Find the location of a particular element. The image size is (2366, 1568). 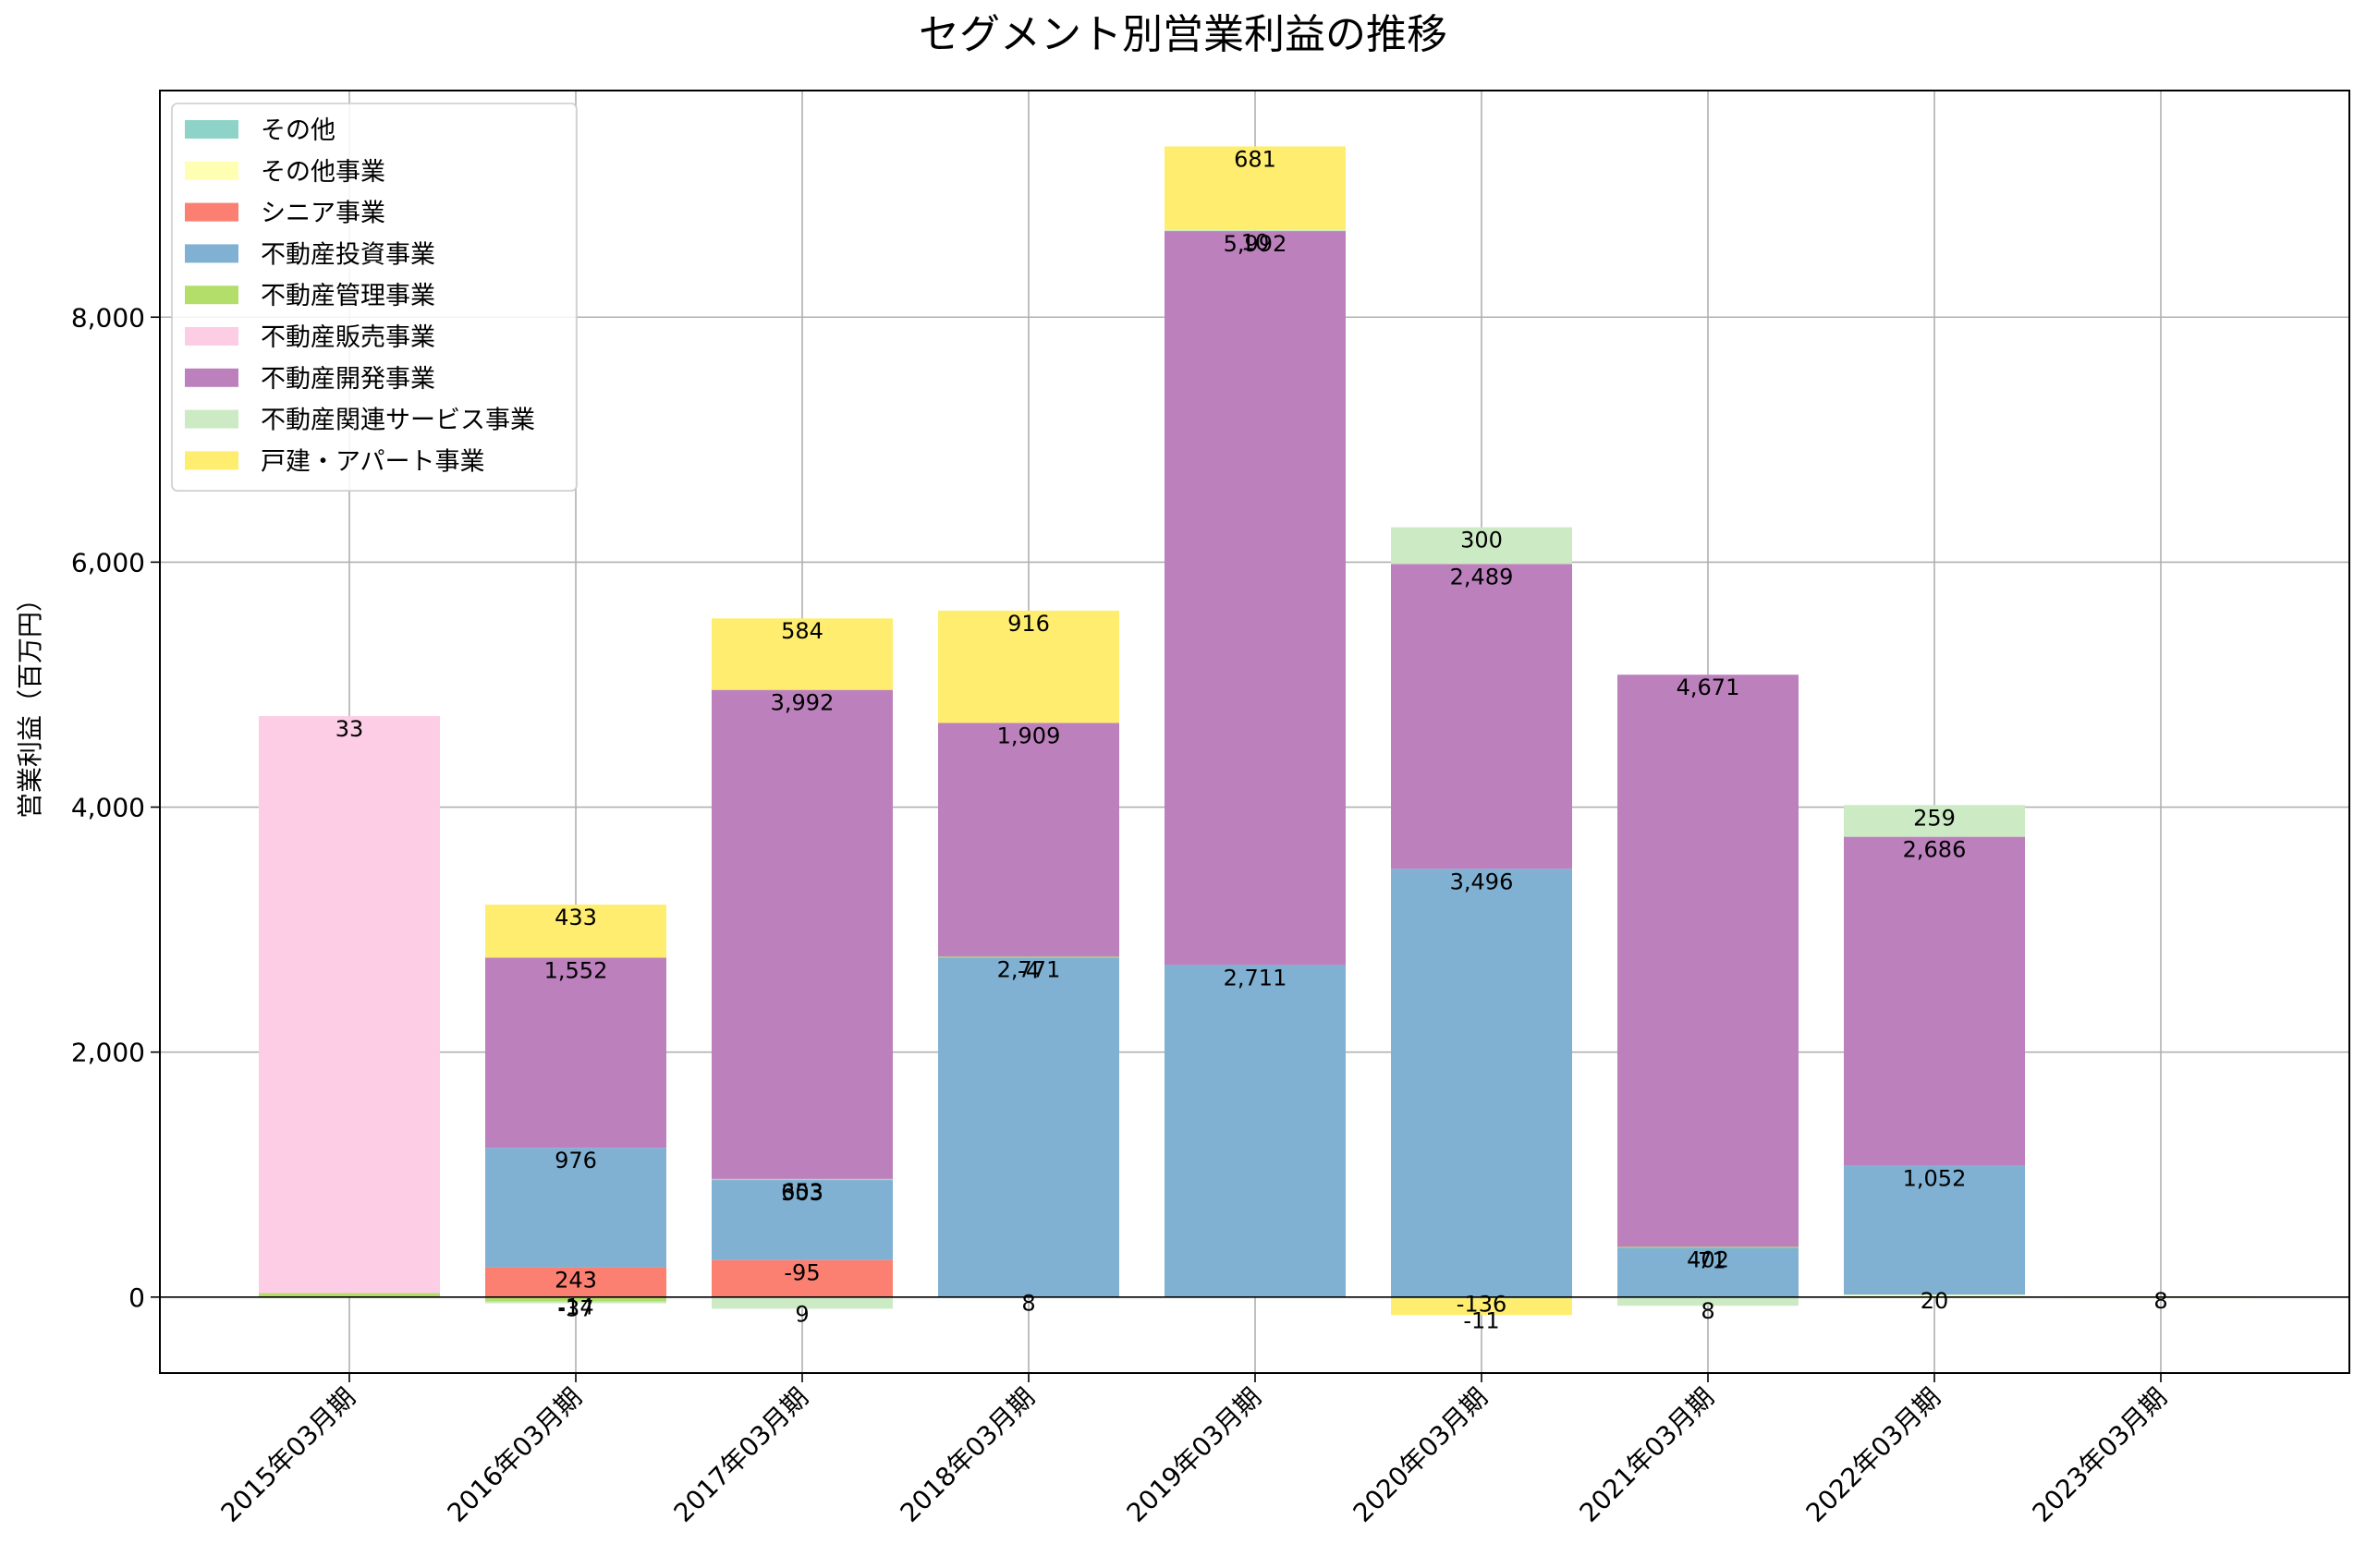

data-label: 3,992 is located at coordinates (803, 703).